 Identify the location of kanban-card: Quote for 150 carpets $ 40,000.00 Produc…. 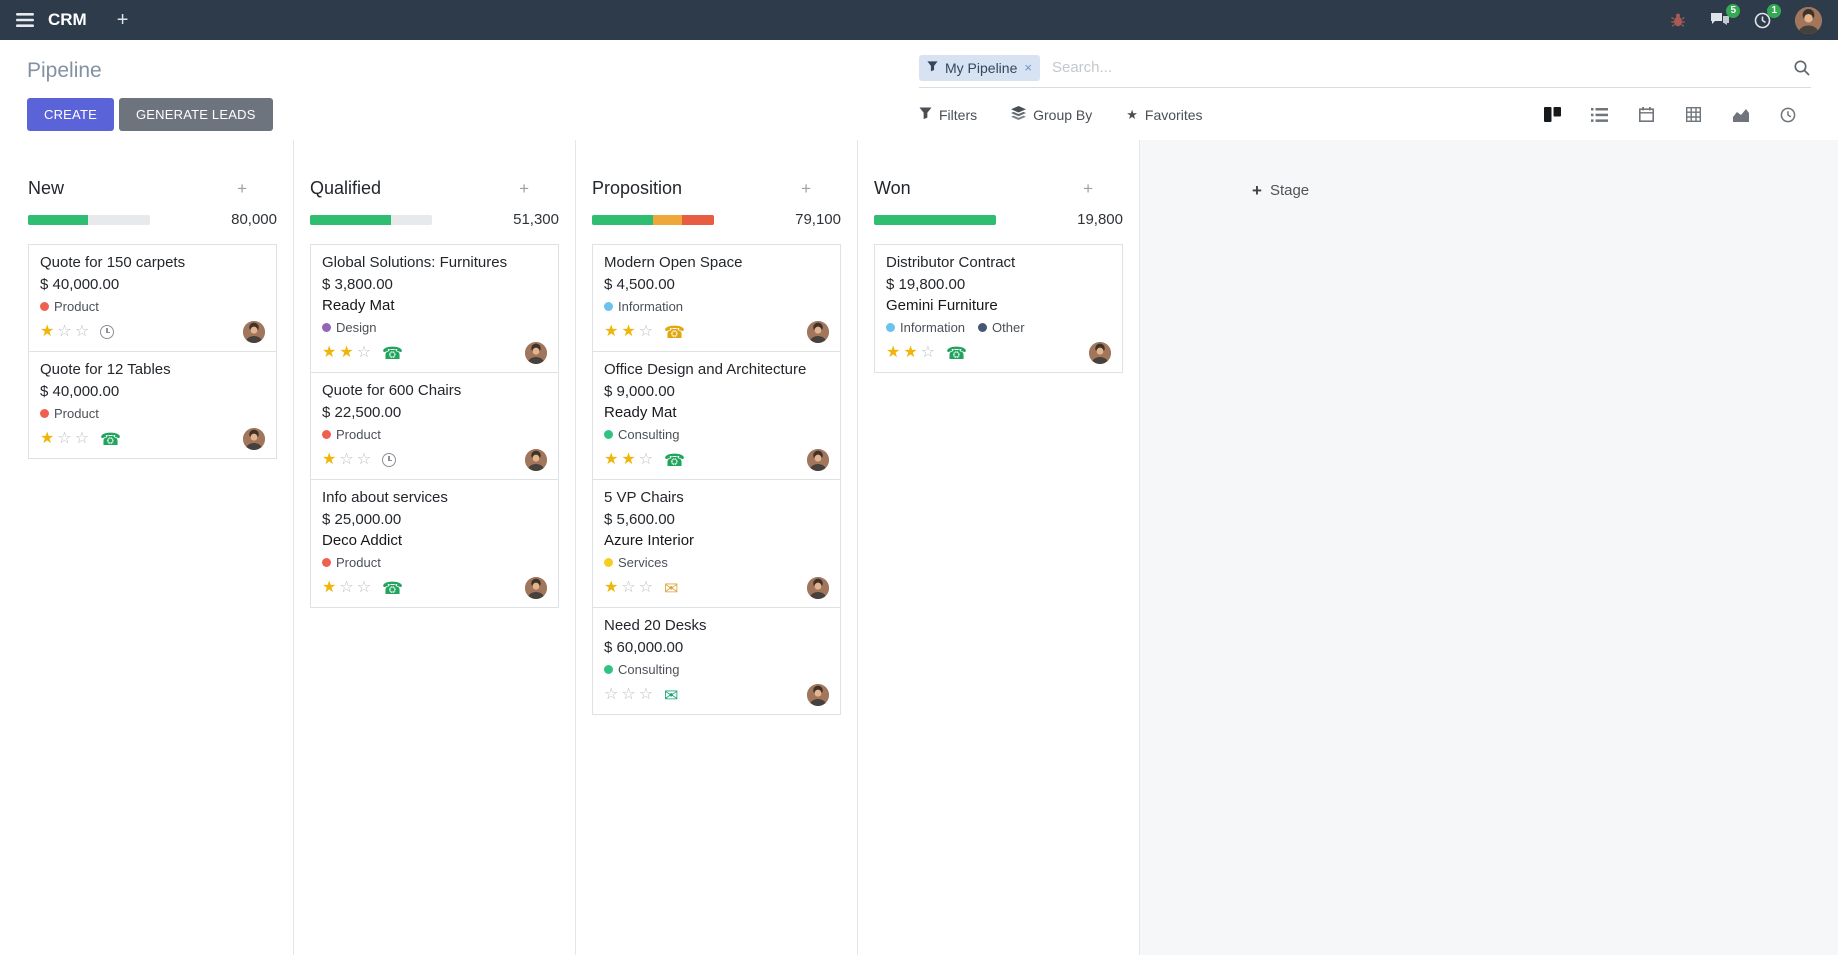
(152, 298).